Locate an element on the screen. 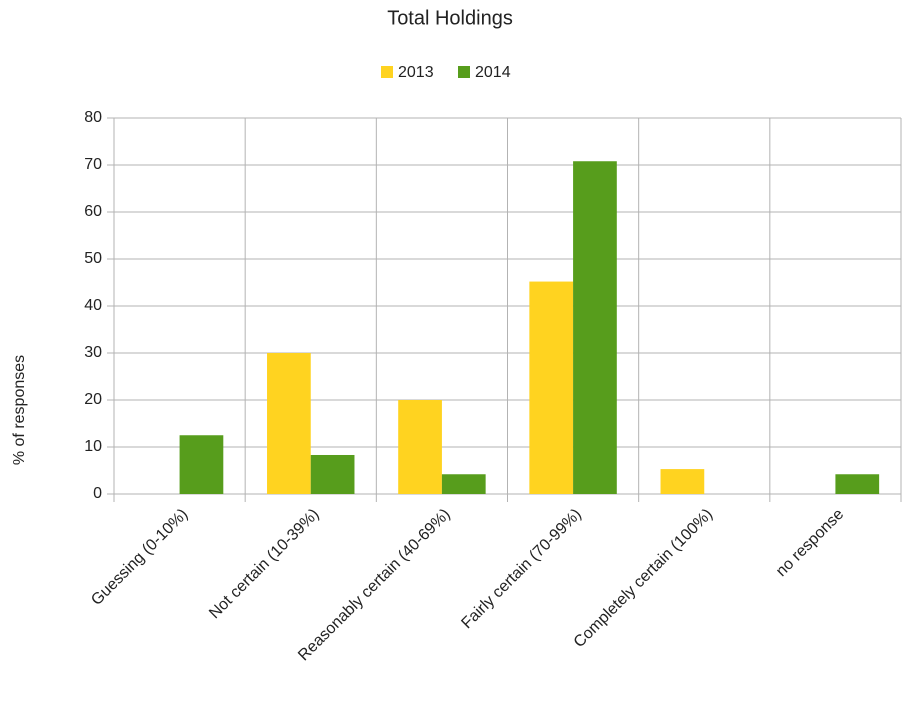 The image size is (902, 716). x-tick-label: Not certain (10-39%) is located at coordinates (264, 564).